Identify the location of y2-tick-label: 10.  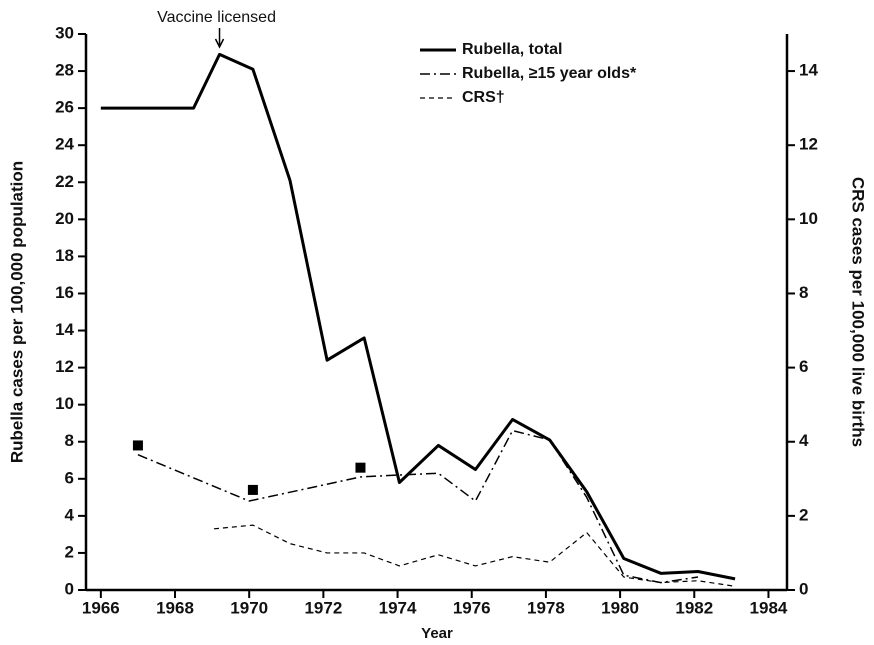
(808, 218).